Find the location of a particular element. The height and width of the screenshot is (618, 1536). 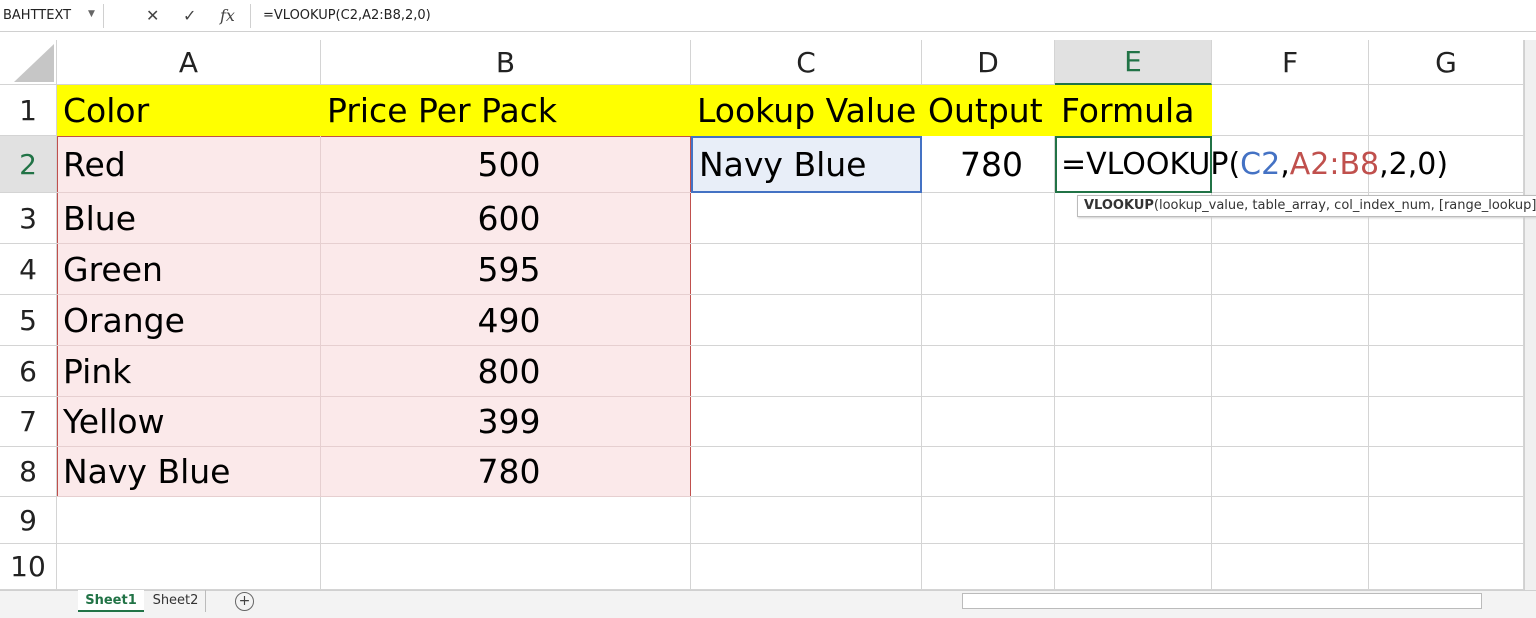

price-cell: 490 is located at coordinates (506, 320).